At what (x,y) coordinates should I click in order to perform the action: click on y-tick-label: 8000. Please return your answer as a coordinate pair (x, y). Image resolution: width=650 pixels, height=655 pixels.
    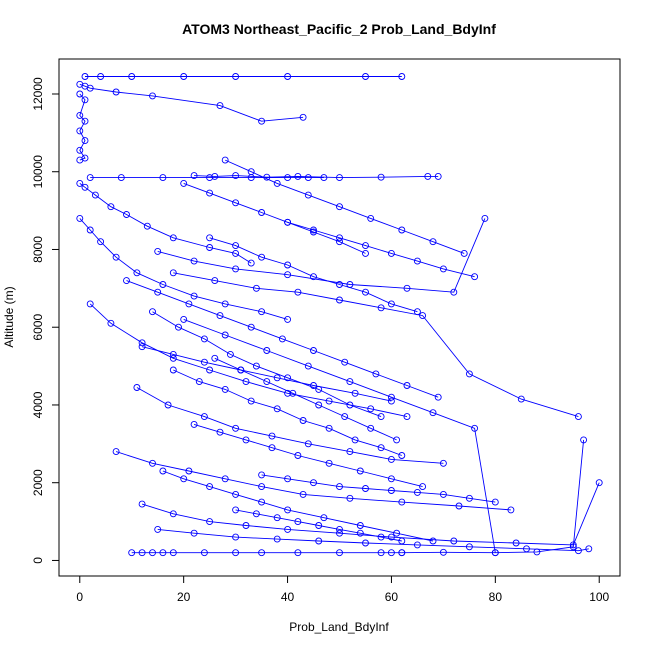
    Looking at the image, I should click on (38, 249).